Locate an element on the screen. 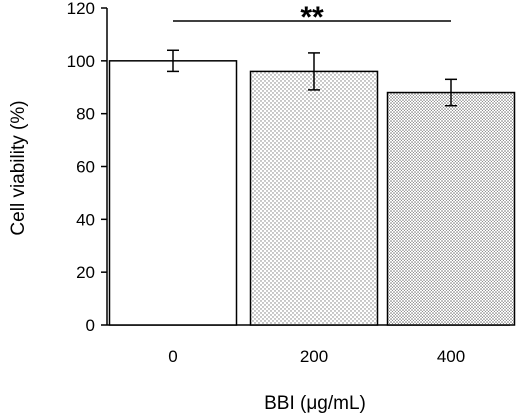  x-tick-label: 0 is located at coordinates (172, 356).